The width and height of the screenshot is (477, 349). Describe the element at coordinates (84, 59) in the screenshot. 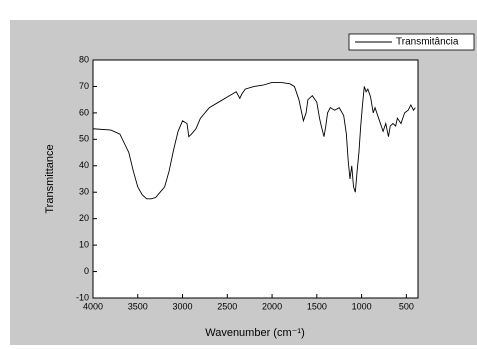

I see `y-tick-label: 80` at that location.